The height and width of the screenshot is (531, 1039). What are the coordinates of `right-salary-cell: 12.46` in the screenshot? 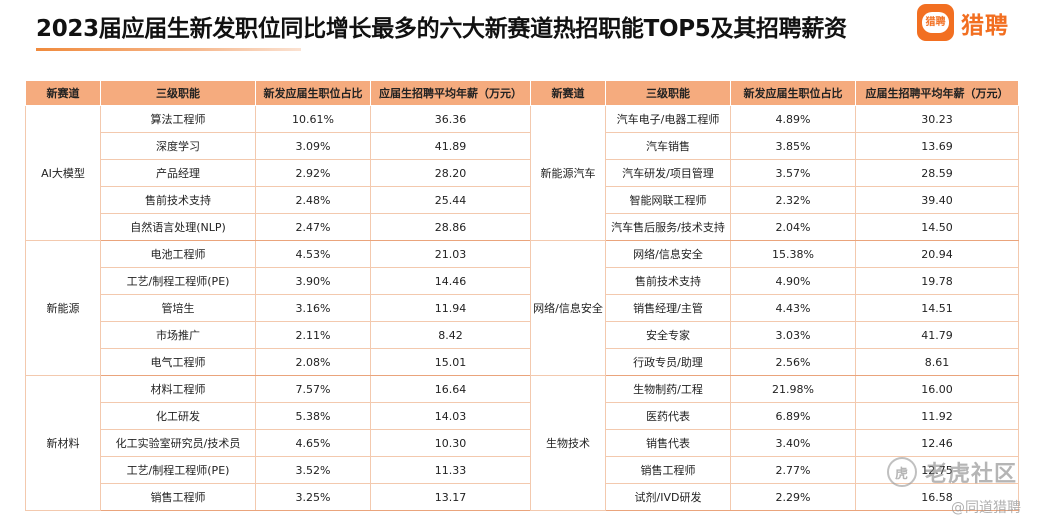 It's located at (937, 443).